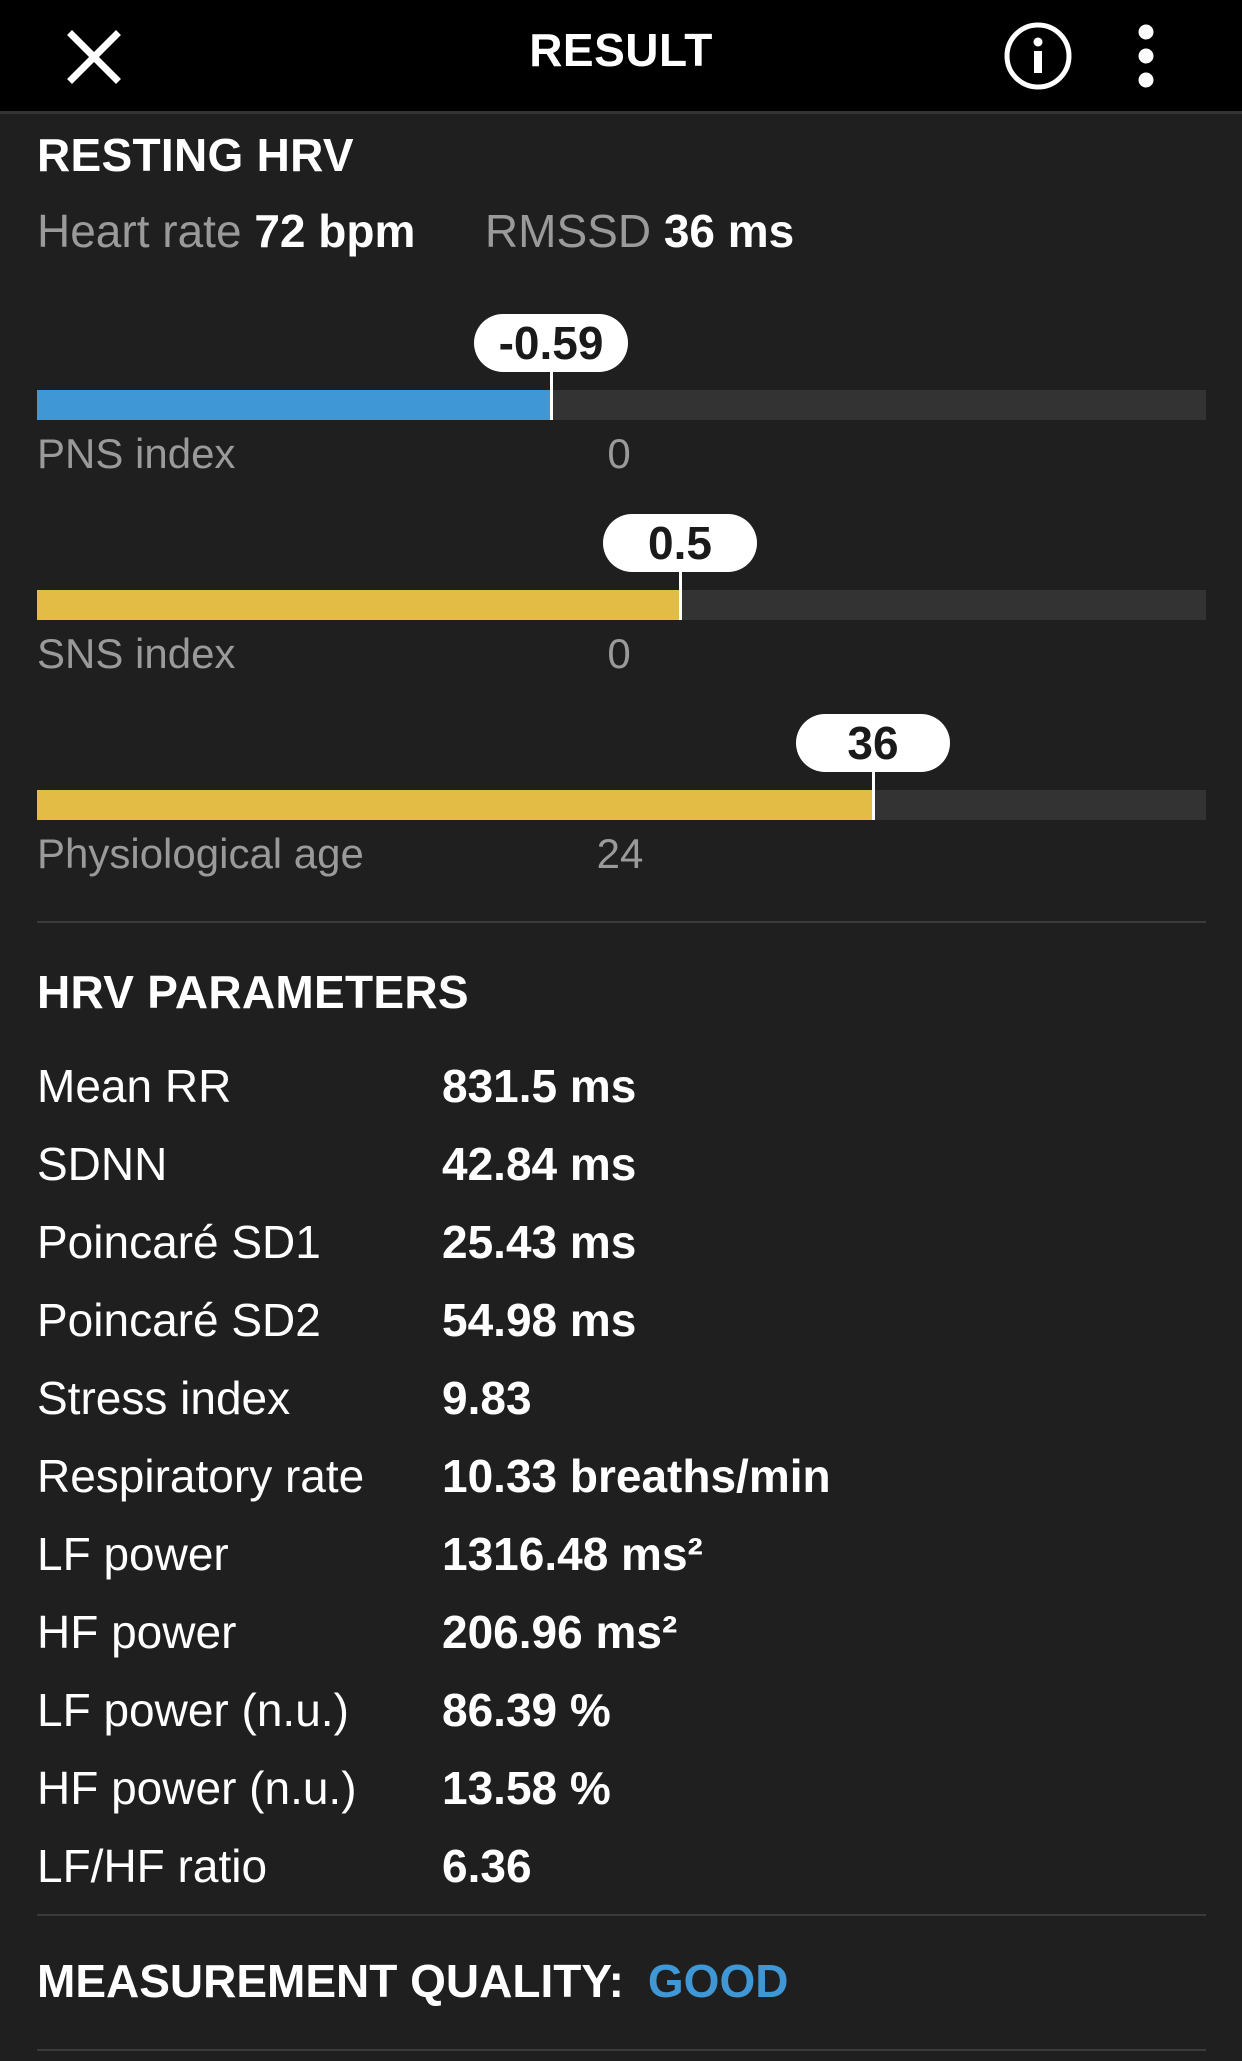  What do you see at coordinates (551, 343) in the screenshot?
I see `gauge-value-bubble: -0.59` at bounding box center [551, 343].